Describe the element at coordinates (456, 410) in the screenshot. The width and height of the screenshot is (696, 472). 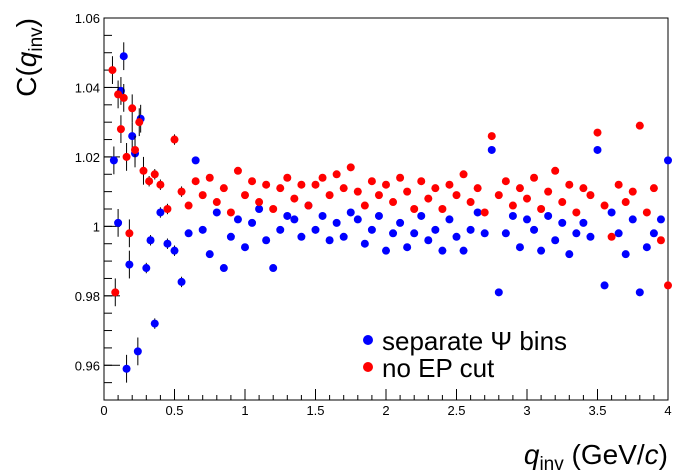
I see `x-tick-label-5: 2.5` at that location.